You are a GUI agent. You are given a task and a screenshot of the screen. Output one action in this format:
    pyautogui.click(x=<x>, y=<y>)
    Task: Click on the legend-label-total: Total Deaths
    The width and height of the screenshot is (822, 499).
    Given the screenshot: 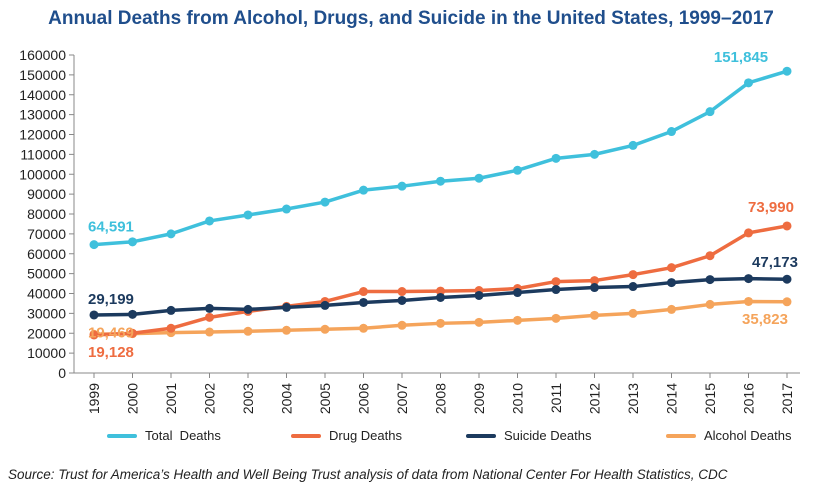 What is the action you would take?
    pyautogui.click(x=183, y=435)
    